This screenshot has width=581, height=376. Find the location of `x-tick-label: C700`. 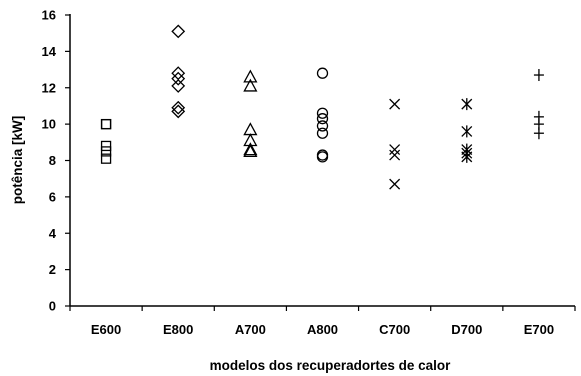

x-tick-label: C700 is located at coordinates (394, 329).